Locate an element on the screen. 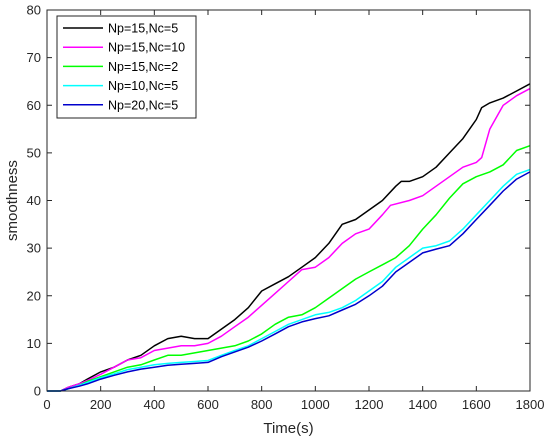  y-tick-label: 0 is located at coordinates (37, 391).